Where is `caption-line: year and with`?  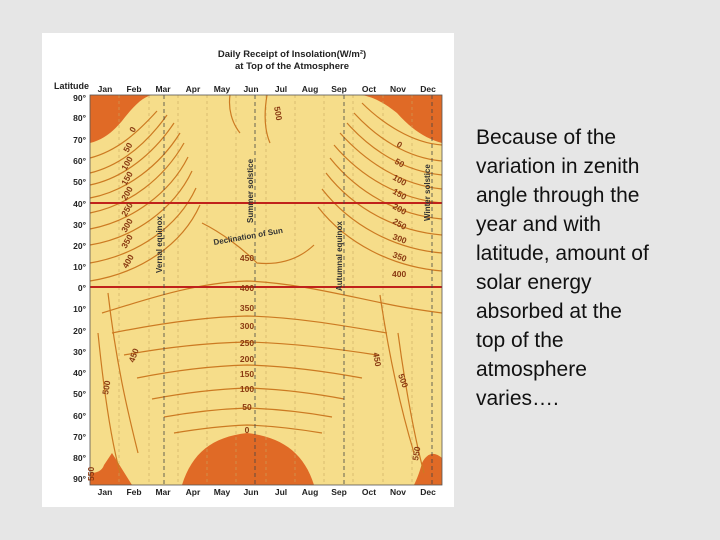 caption-line: year and with is located at coordinates (538, 224).